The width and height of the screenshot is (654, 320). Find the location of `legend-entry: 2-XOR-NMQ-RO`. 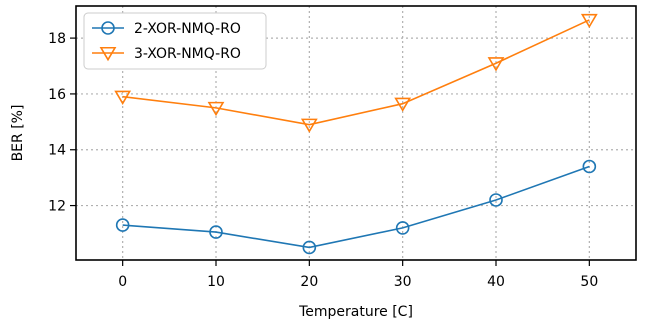

legend-entry: 2-XOR-NMQ-RO is located at coordinates (166, 29).